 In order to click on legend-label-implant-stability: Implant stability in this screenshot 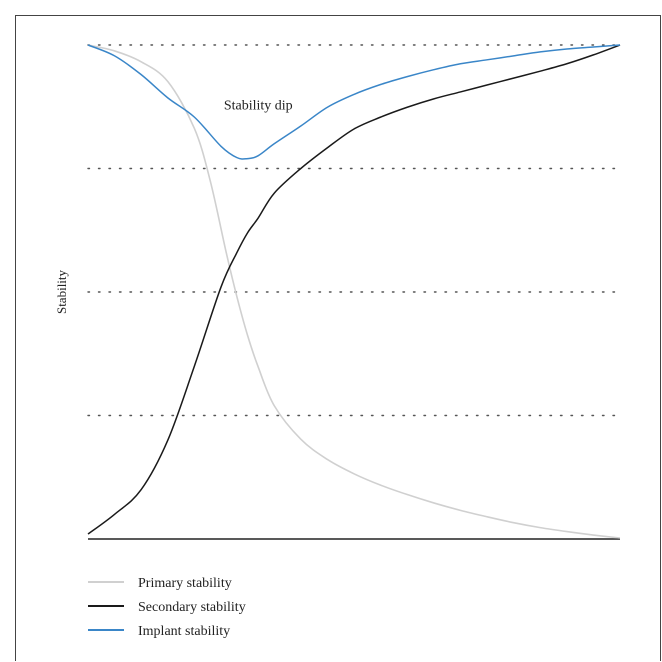, I will do `click(184, 631)`.